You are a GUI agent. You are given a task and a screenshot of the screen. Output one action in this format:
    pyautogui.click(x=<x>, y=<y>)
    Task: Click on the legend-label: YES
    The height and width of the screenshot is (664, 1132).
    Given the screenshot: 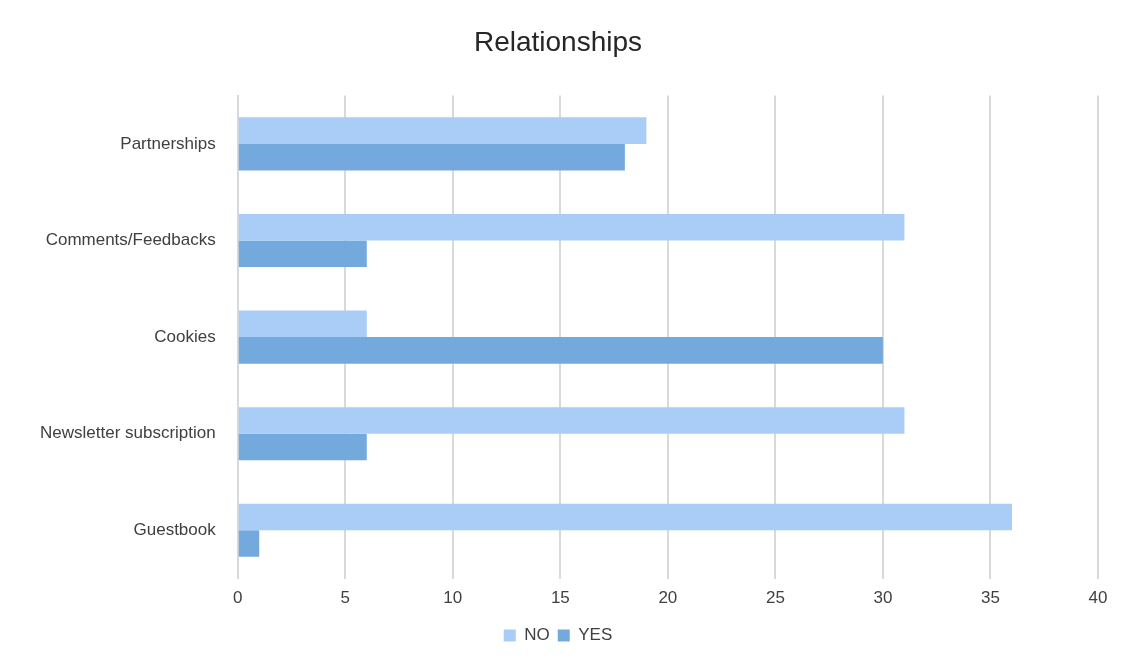 What is the action you would take?
    pyautogui.click(x=595, y=635)
    